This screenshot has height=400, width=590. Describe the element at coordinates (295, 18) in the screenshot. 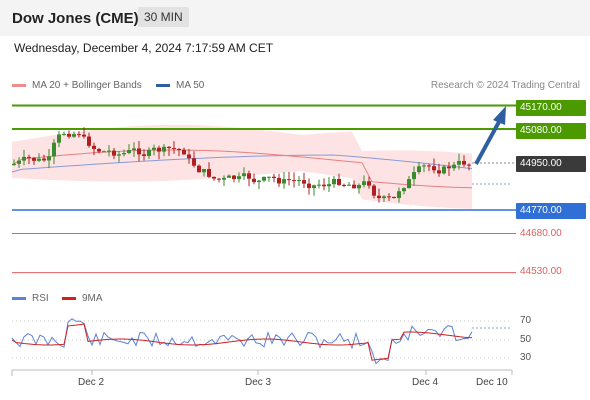

I see `header-bar: Dow Jones (CME) 30 MIN` at that location.